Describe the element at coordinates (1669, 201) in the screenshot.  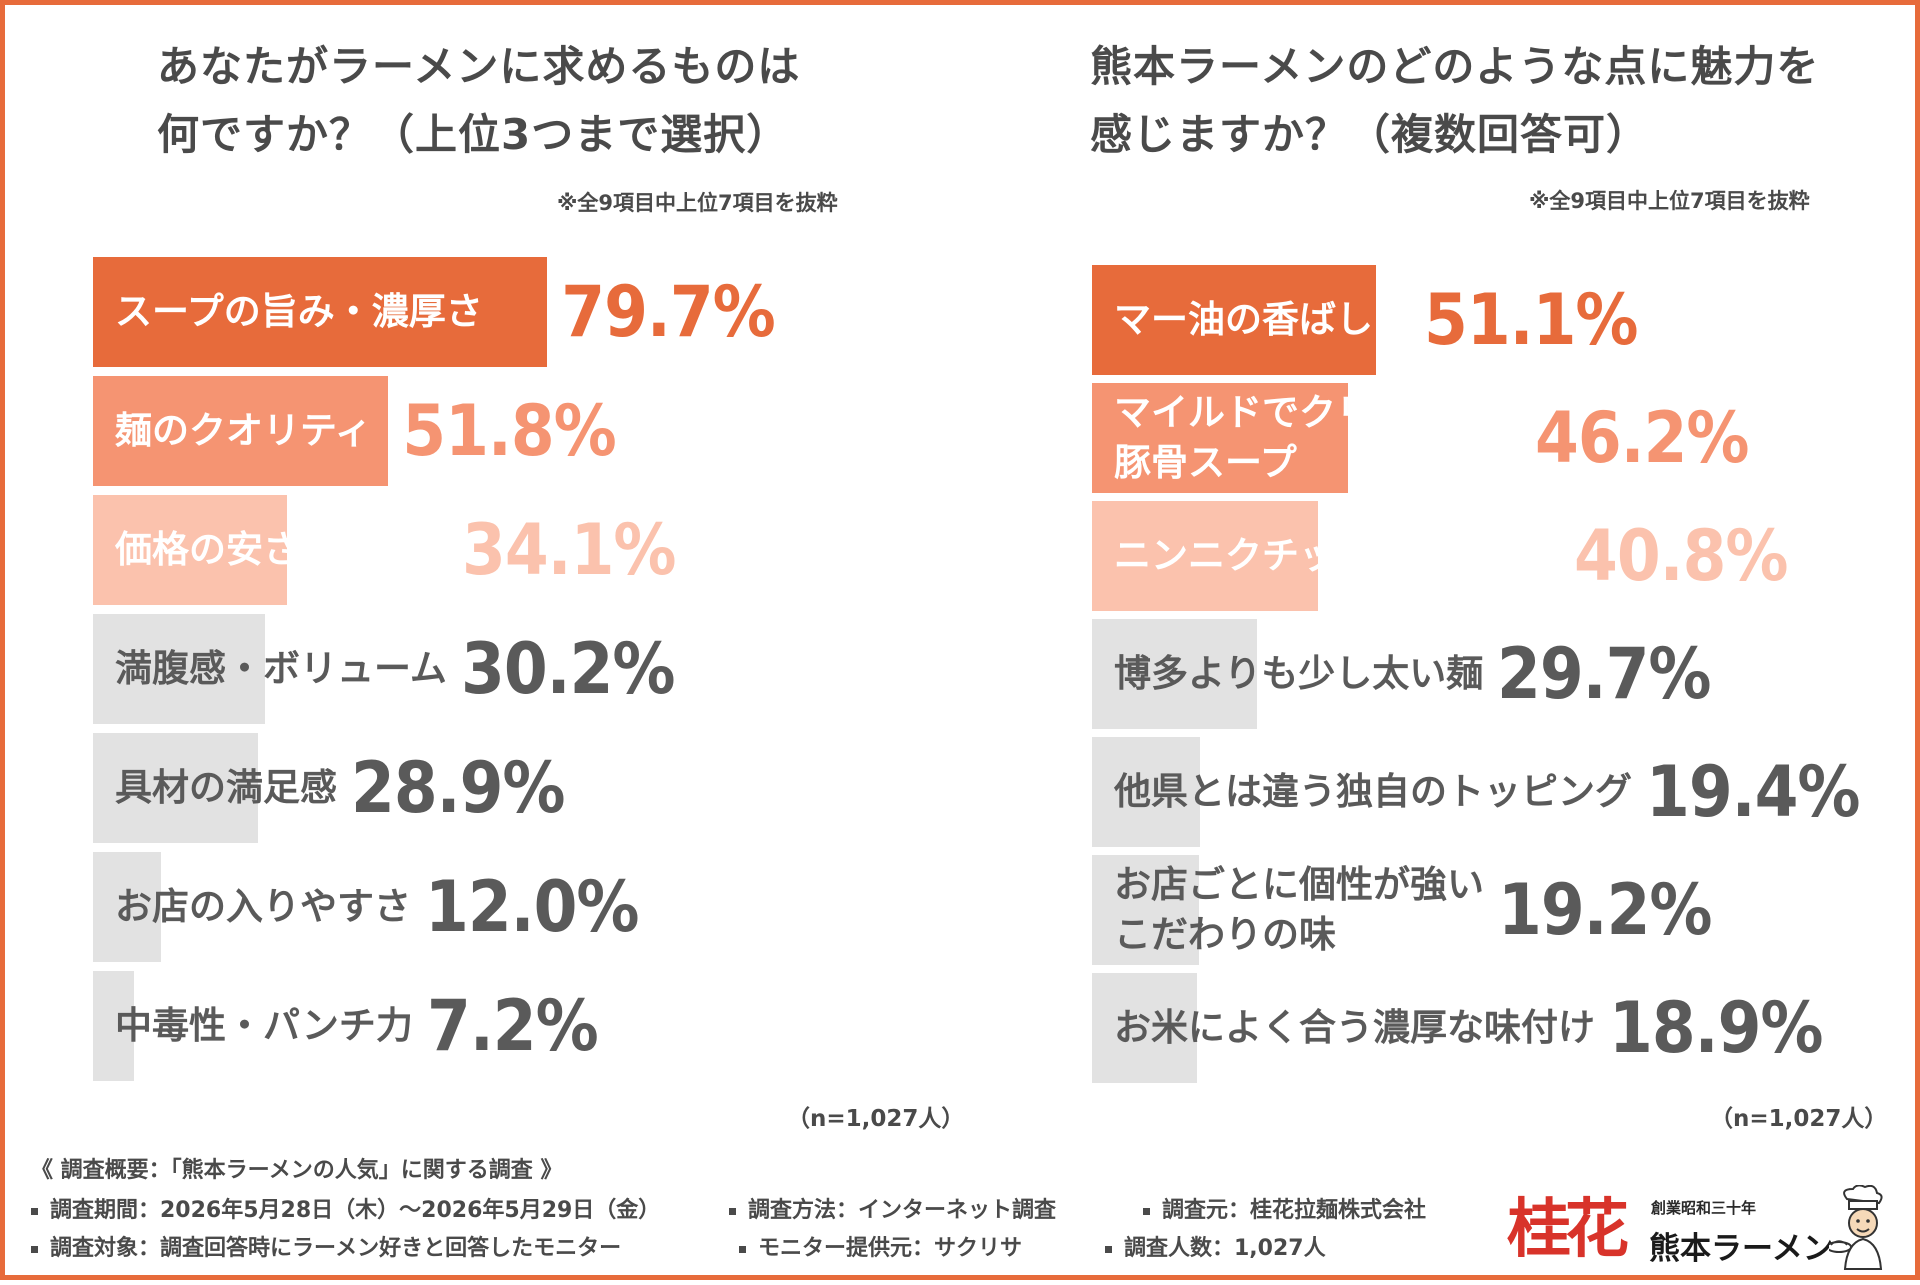
I see `right-chart-note: ※全9項目中上位7項目を抜粋` at that location.